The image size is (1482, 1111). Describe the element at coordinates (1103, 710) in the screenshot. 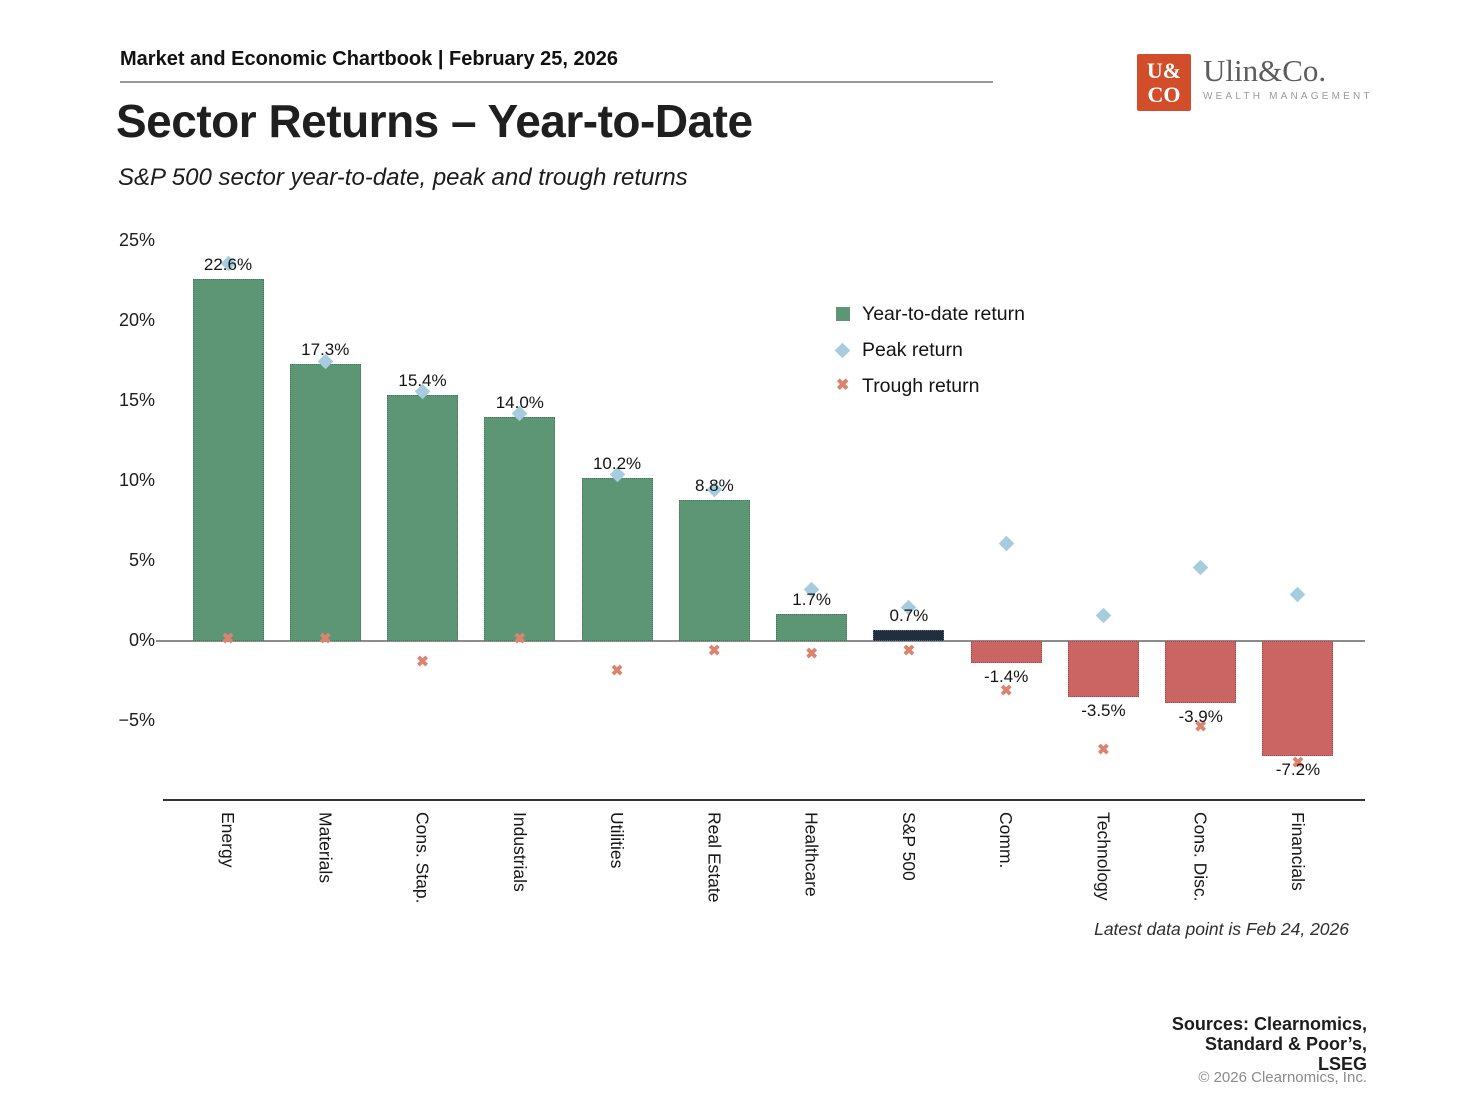

I see `bar-value-label: -3.5%` at that location.